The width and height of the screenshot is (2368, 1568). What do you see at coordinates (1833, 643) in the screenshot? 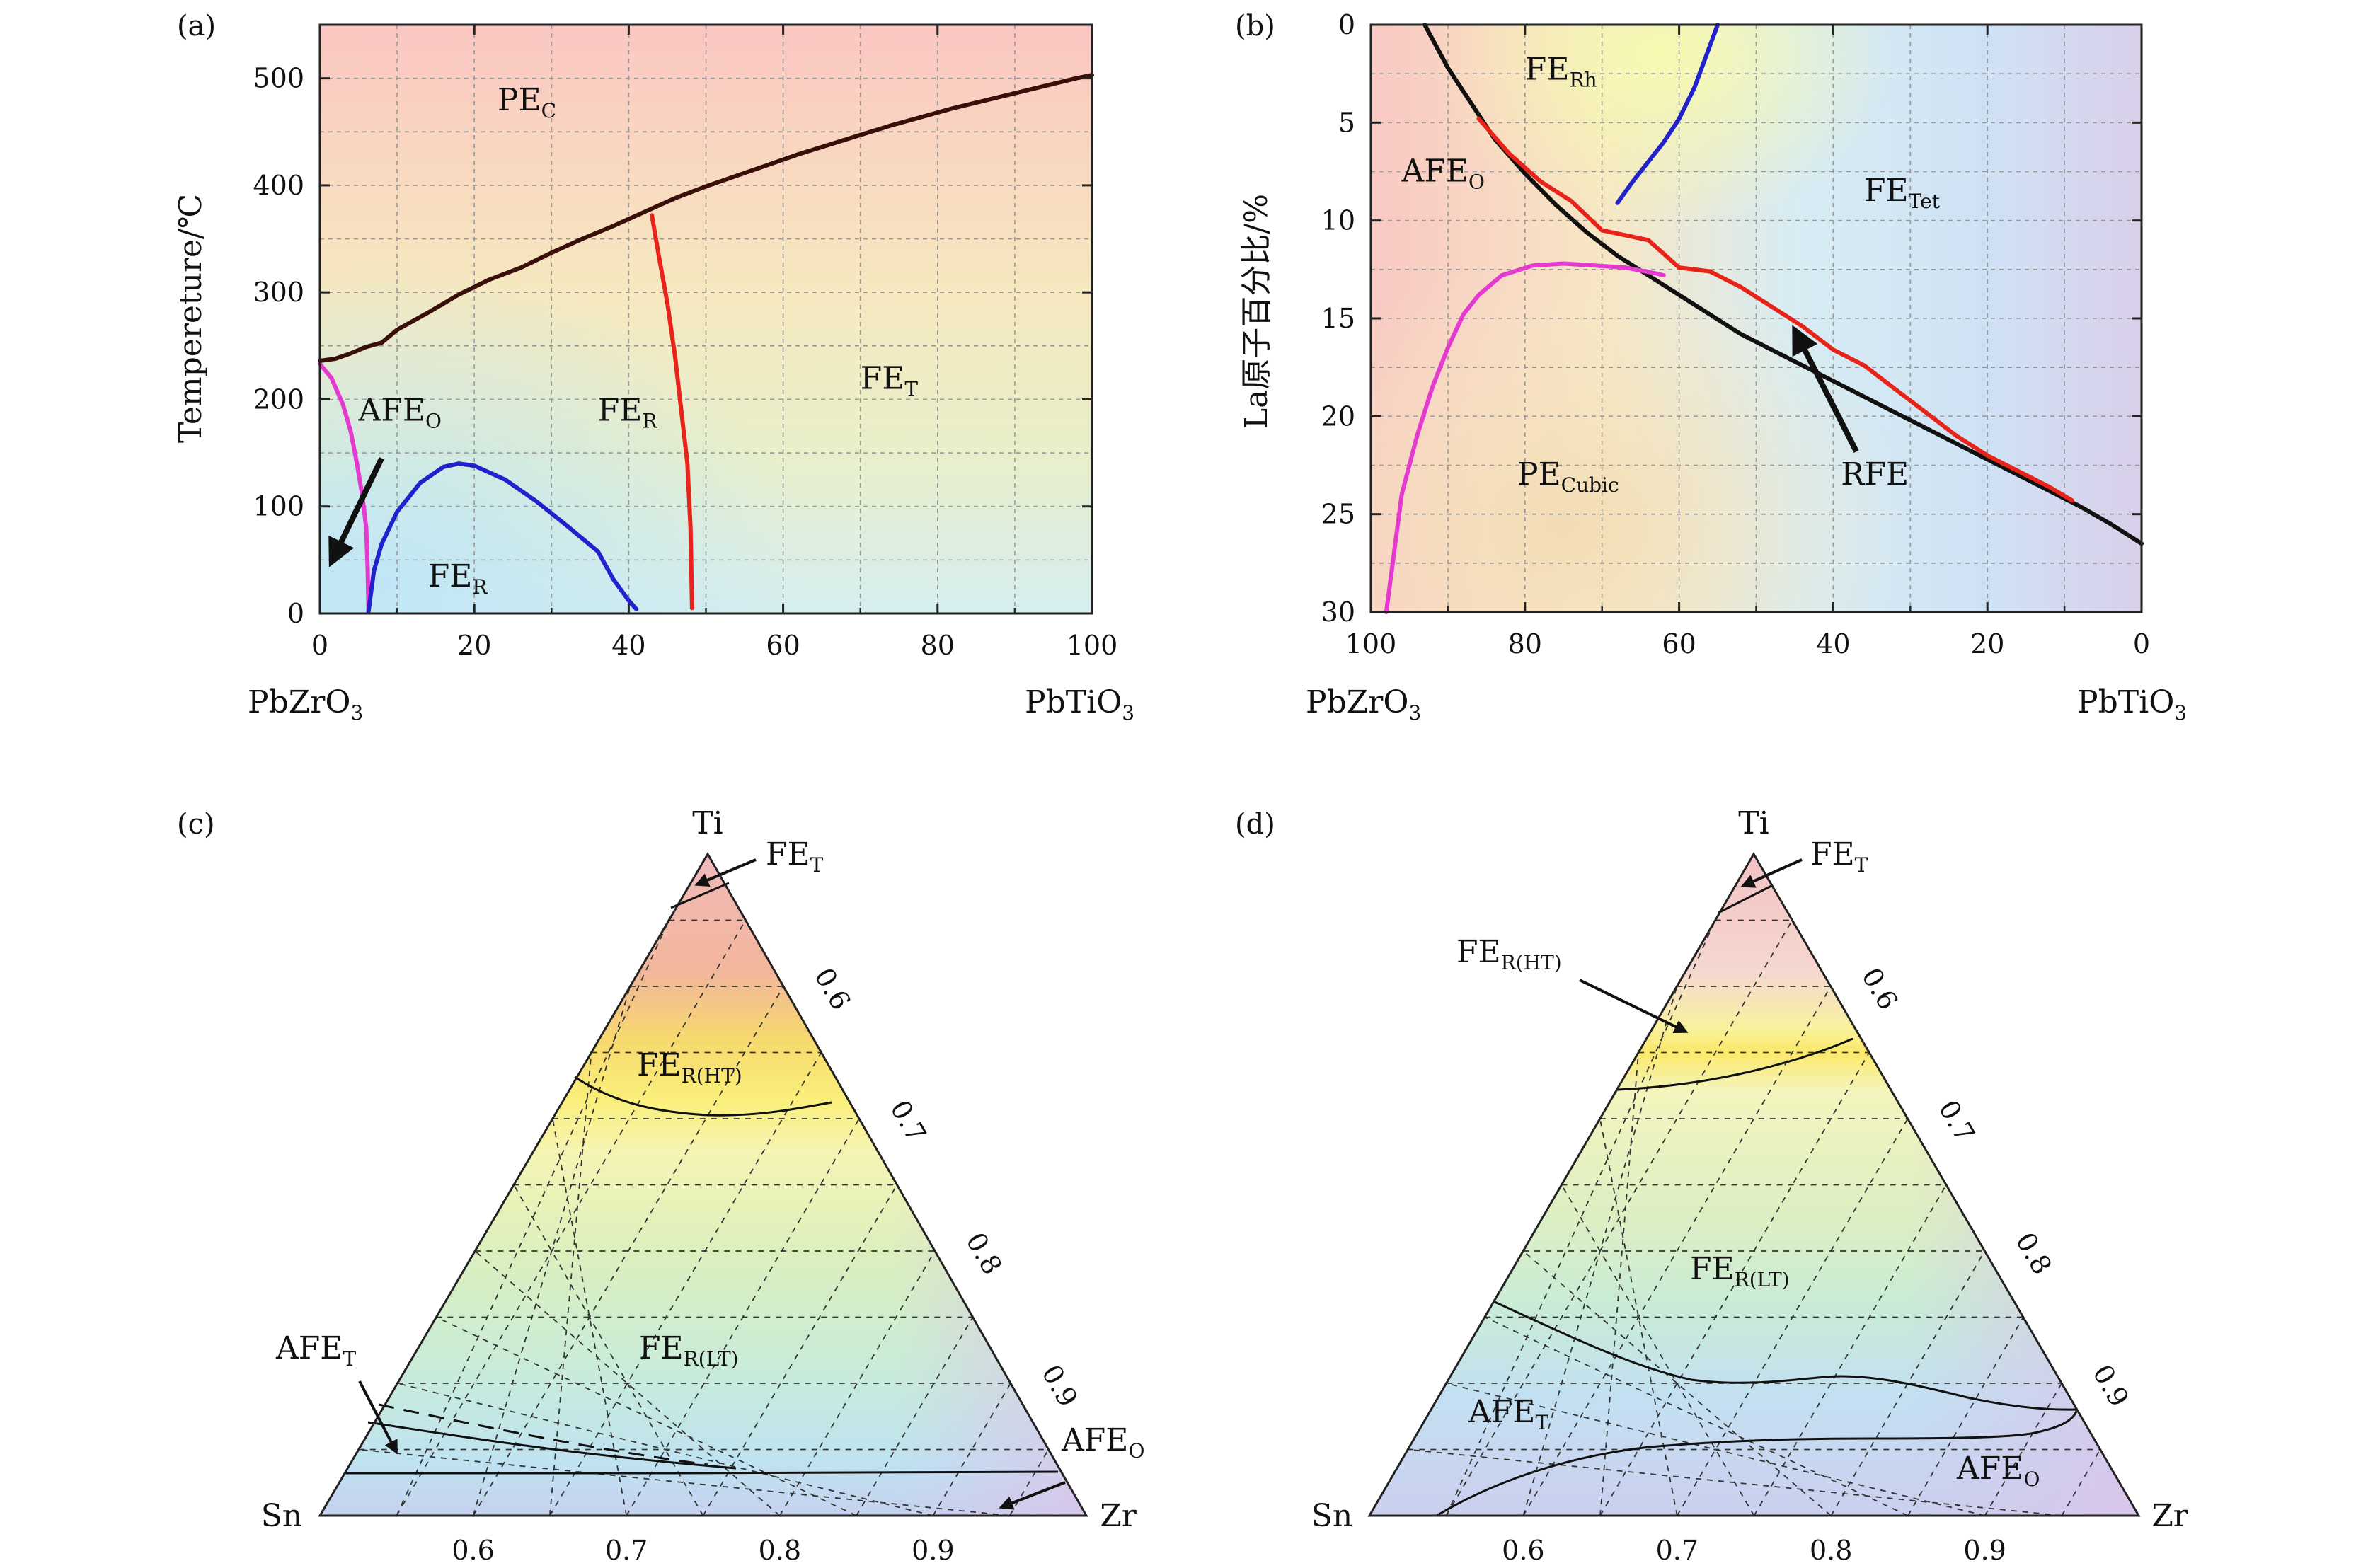
I see `b-xtick-label: 40` at bounding box center [1833, 643].